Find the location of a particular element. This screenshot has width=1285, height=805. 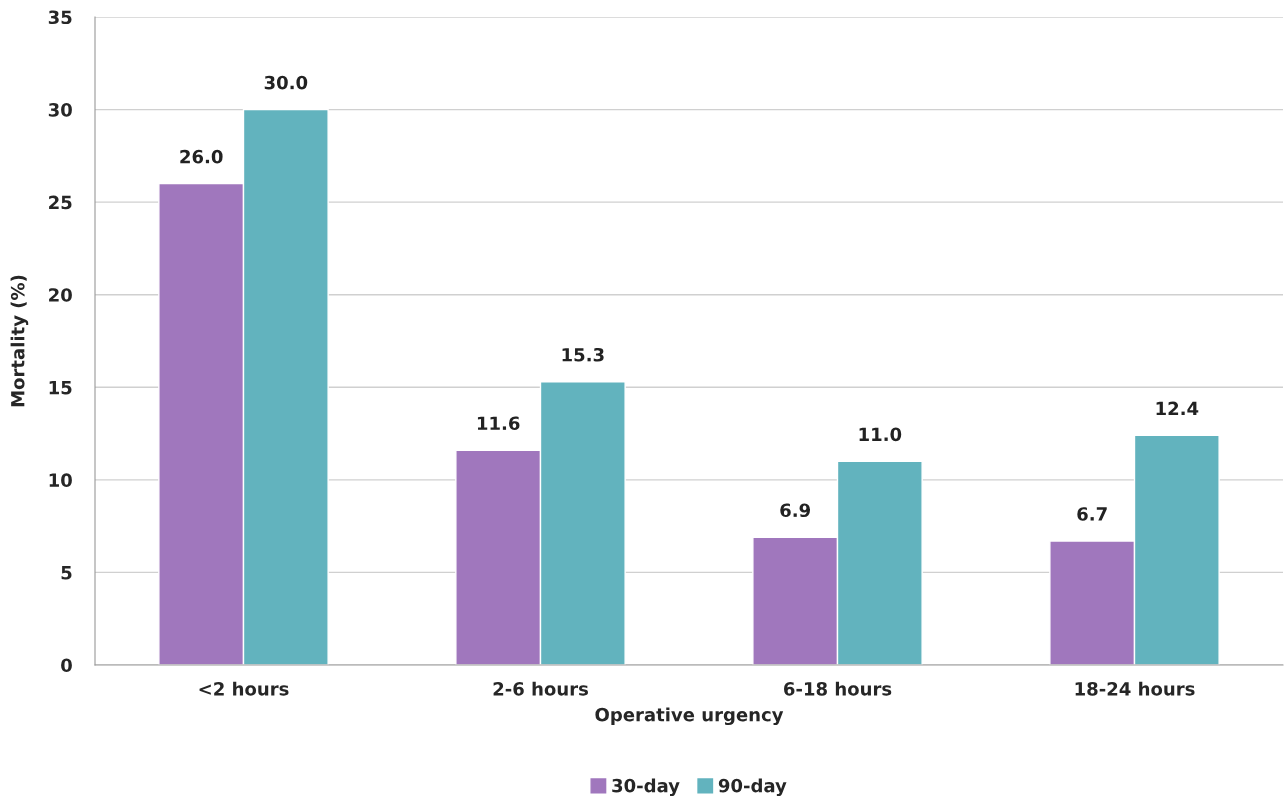

data-label: 26.0 is located at coordinates (201, 156).